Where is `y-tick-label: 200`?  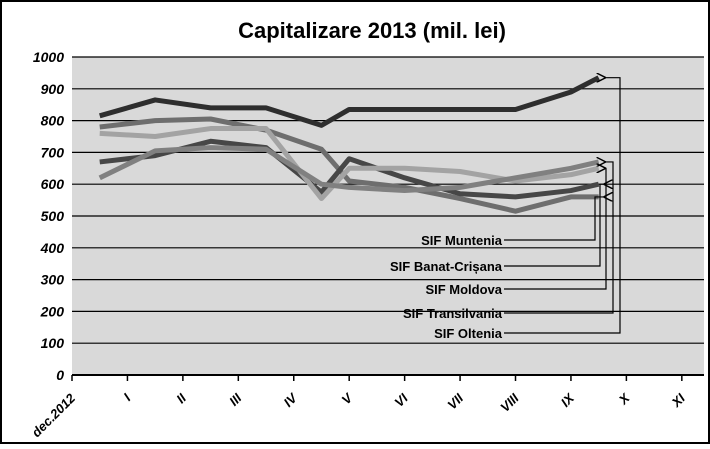 y-tick-label: 200 is located at coordinates (52, 311).